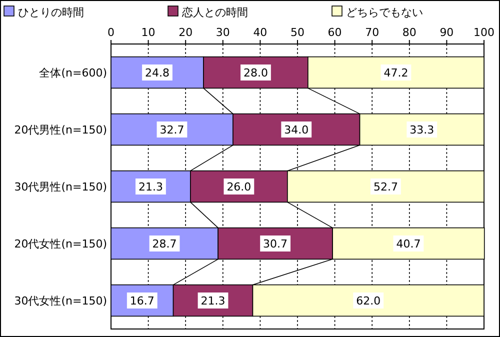  What do you see at coordinates (60, 130) in the screenshot?
I see `y-tick-label: 20代男性(n=150)` at bounding box center [60, 130].